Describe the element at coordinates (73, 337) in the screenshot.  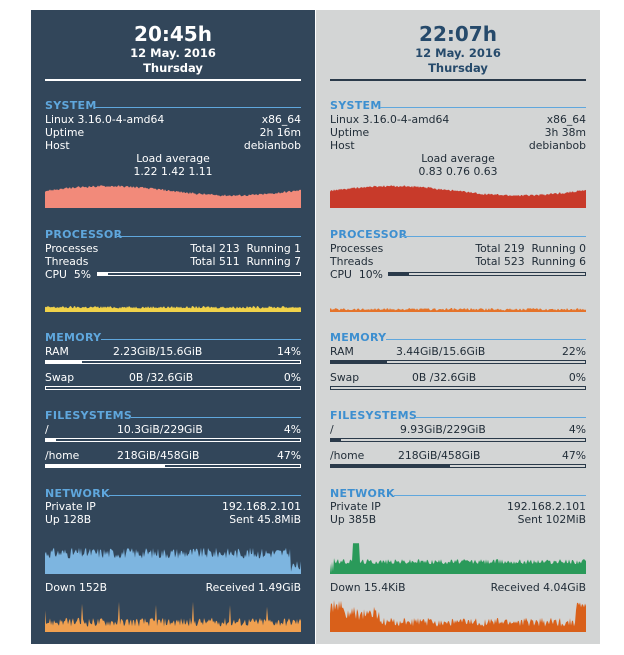
I see `section-title-memory: MEMORY` at that location.